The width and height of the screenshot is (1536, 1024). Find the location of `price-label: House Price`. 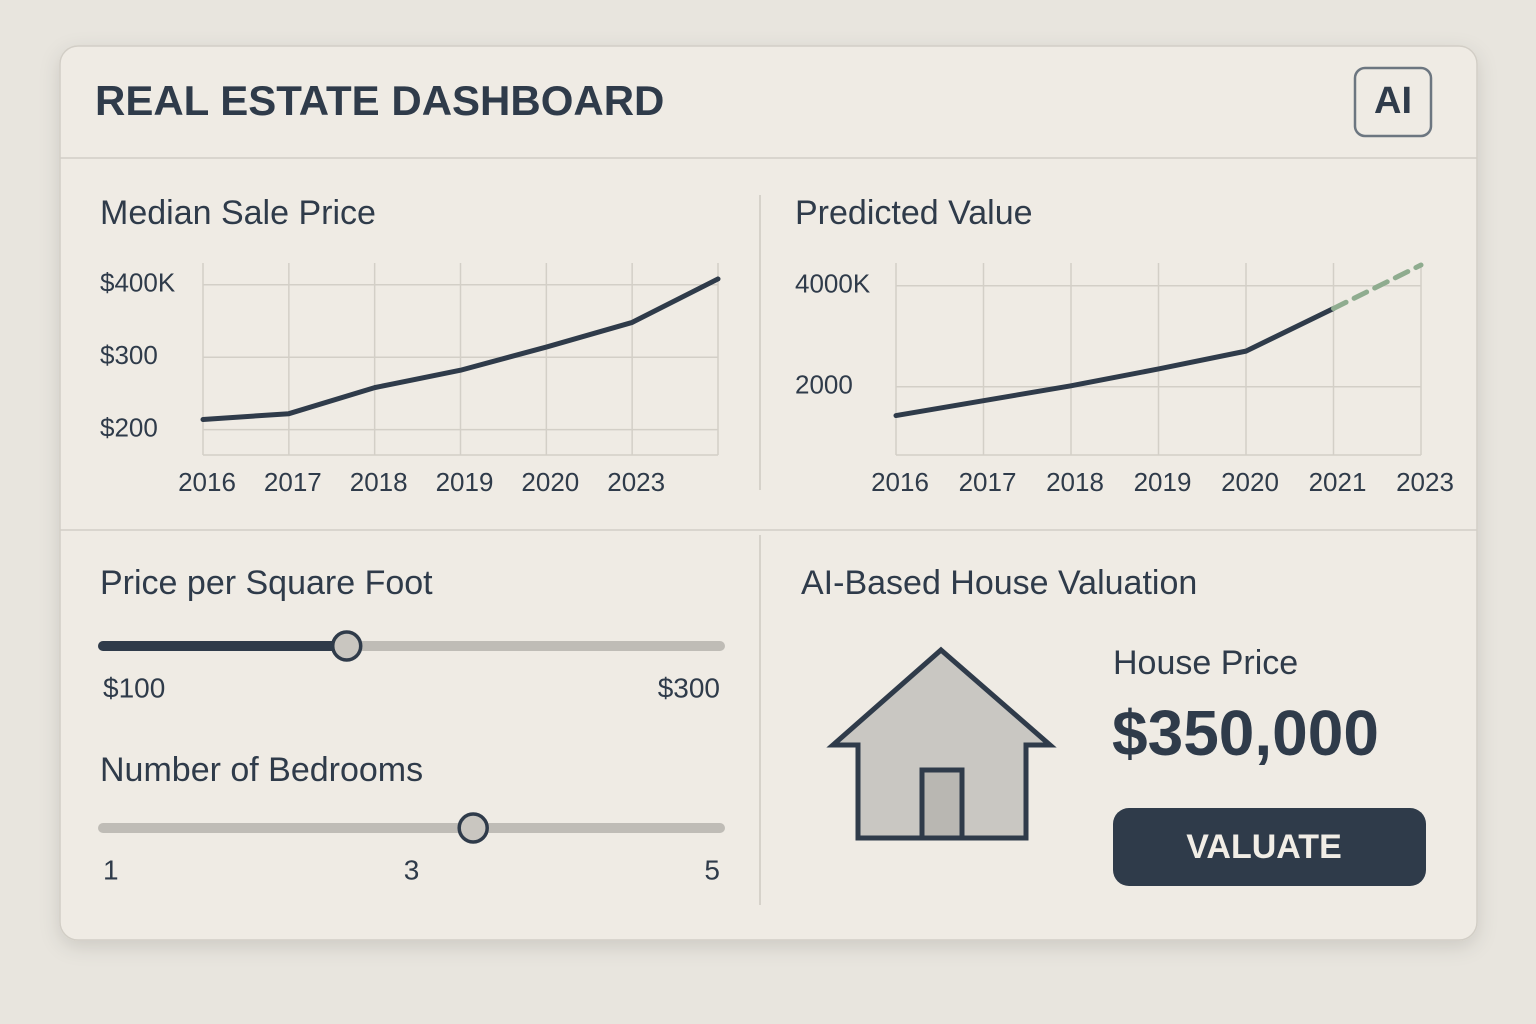

price-label: House Price is located at coordinates (1205, 663).